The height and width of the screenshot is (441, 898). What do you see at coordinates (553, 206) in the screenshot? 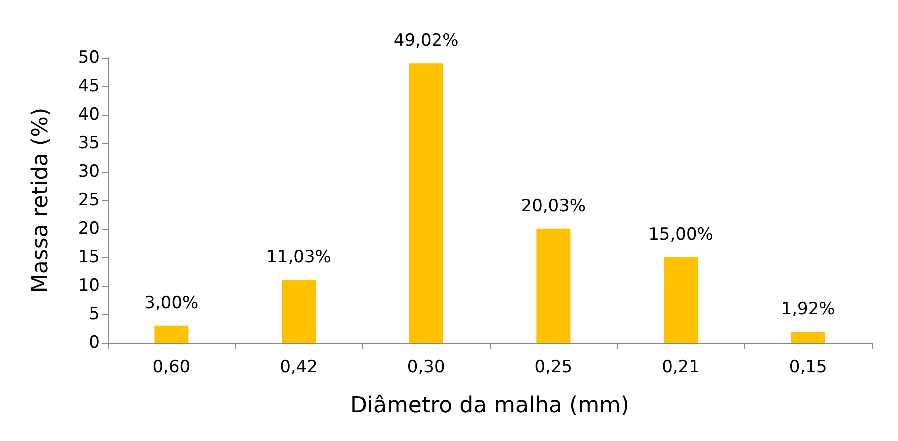
I see `data-label: 20,03%` at bounding box center [553, 206].